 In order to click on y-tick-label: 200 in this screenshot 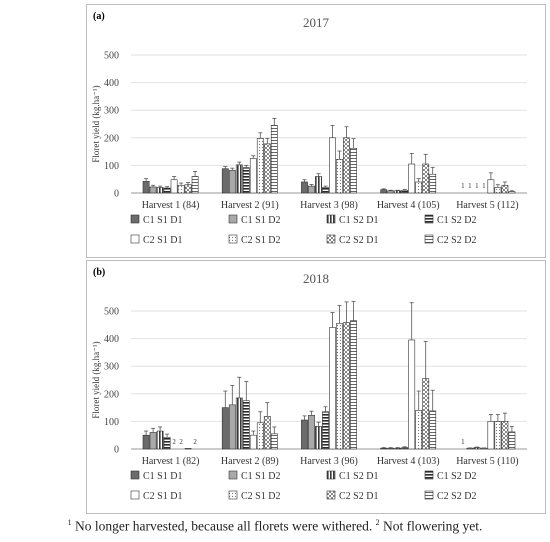, I will do `click(111, 394)`.